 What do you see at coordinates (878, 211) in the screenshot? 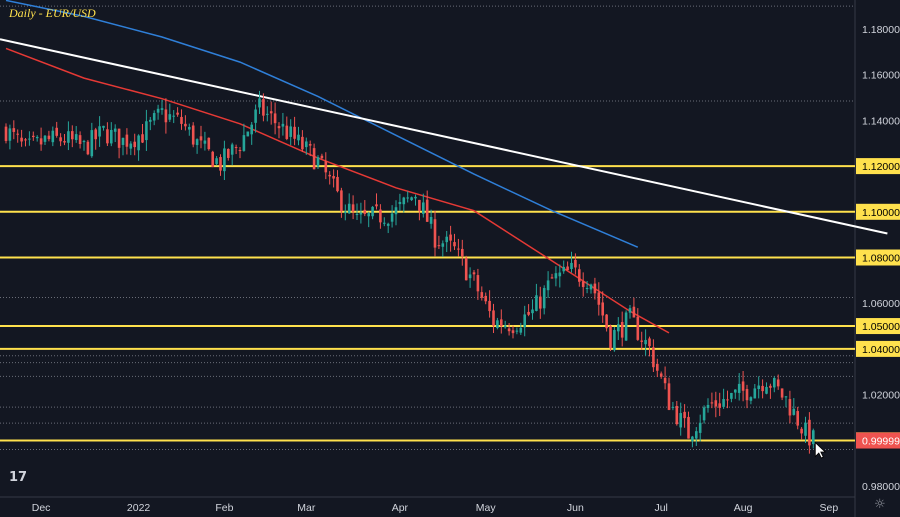
I see `price-level-badge` at bounding box center [878, 211].